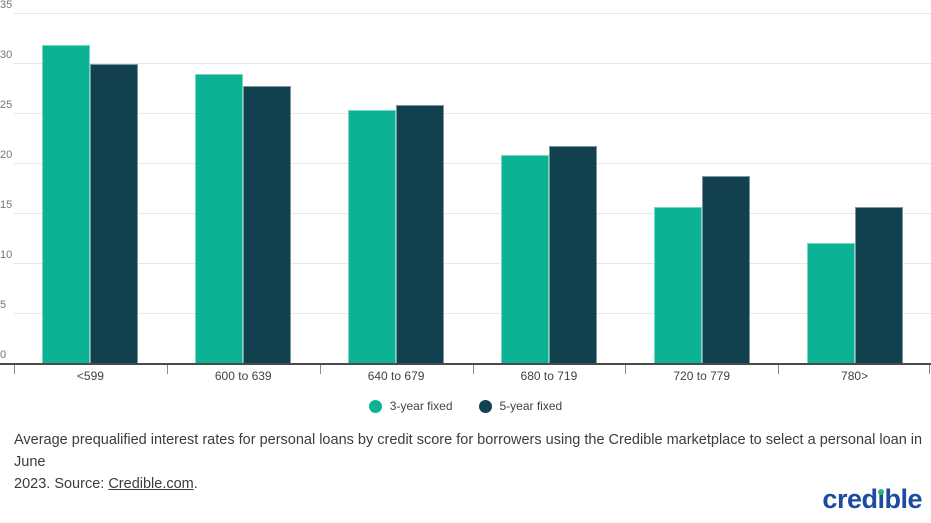 This screenshot has width=931, height=523. Describe the element at coordinates (61, 484) in the screenshot. I see `caption-source-prefix: 2023. Source:` at that location.